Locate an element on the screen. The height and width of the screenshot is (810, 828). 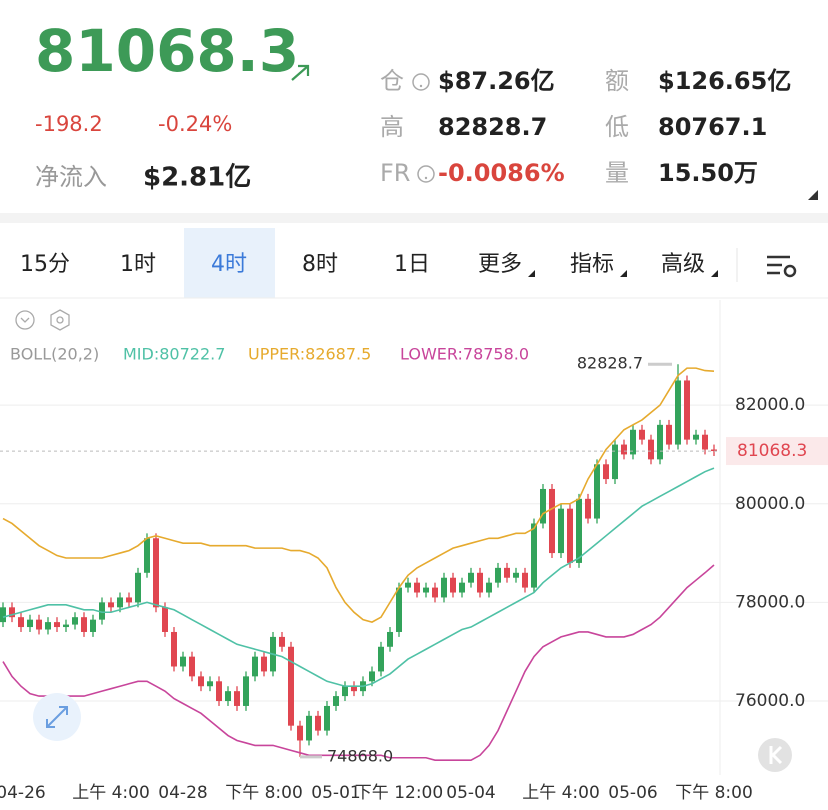
stat-label: 仓 is located at coordinates (392, 81).